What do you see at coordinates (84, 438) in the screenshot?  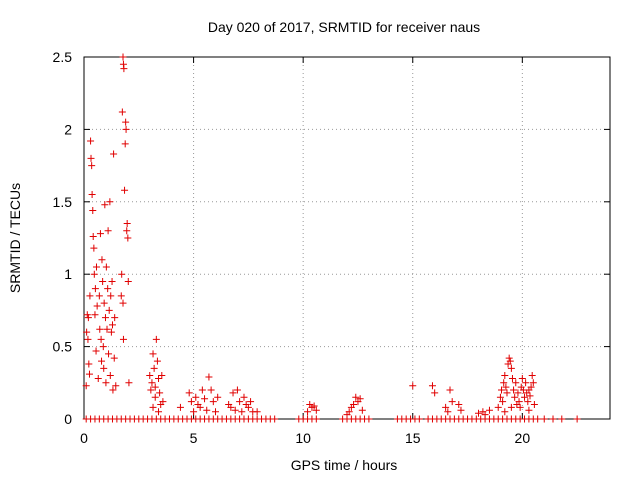 I see `x-tick-label: 0` at bounding box center [84, 438].